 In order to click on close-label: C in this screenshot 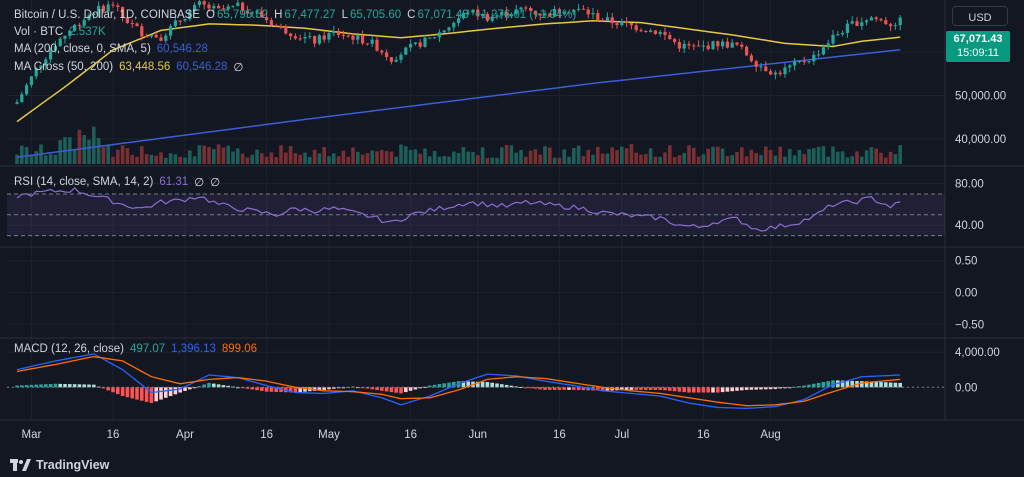, I will do `click(411, 15)`.